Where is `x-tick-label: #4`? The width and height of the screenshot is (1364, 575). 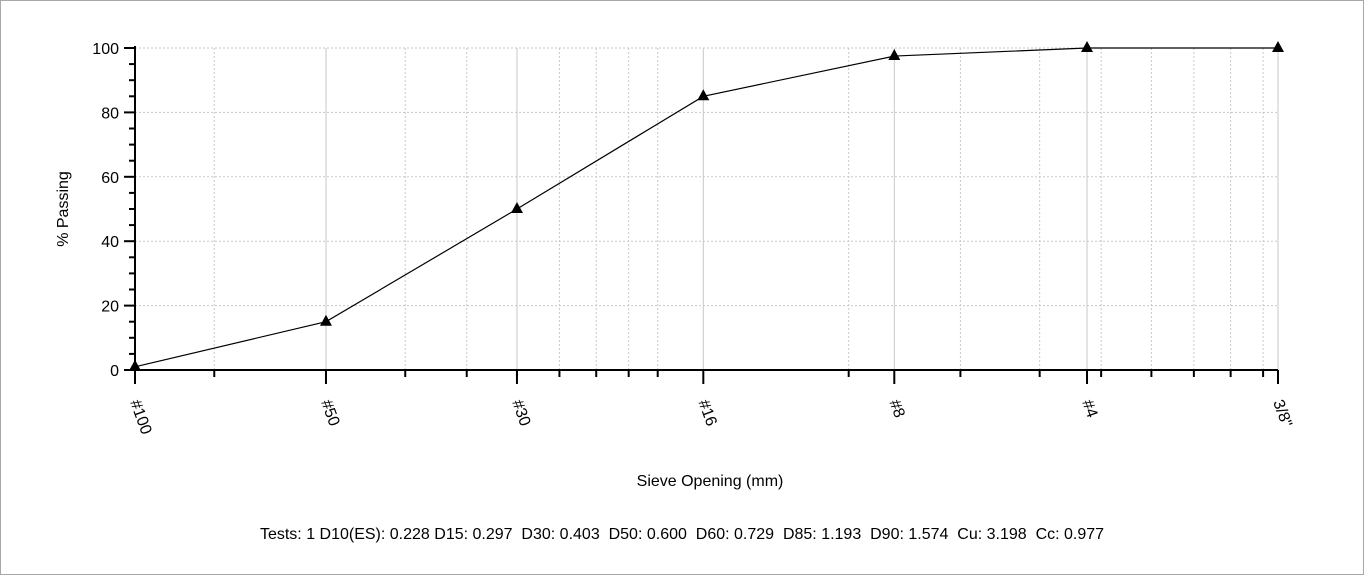 x-tick-label: #4 is located at coordinates (1089, 409).